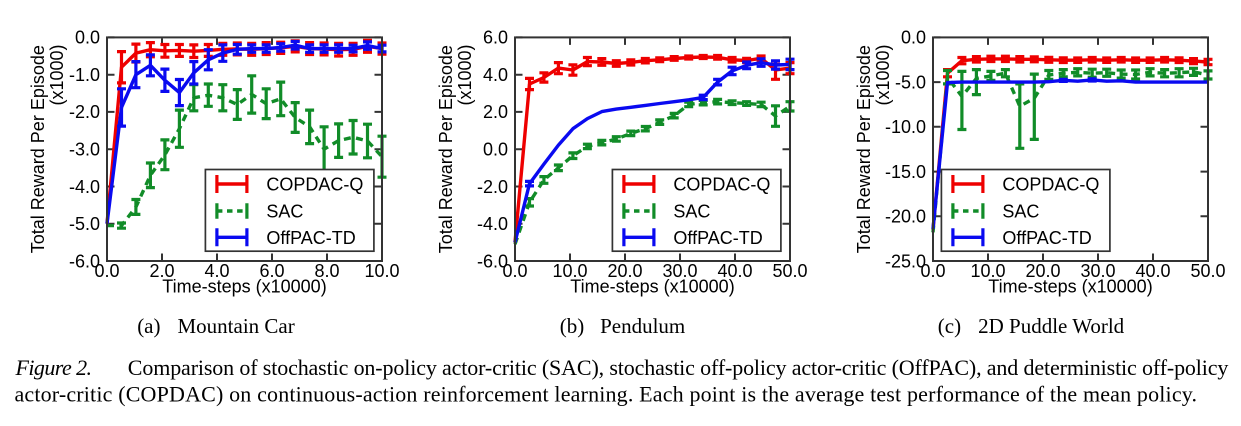  What do you see at coordinates (905, 172) in the screenshot?
I see `svg-text: -15.0` at bounding box center [905, 172].